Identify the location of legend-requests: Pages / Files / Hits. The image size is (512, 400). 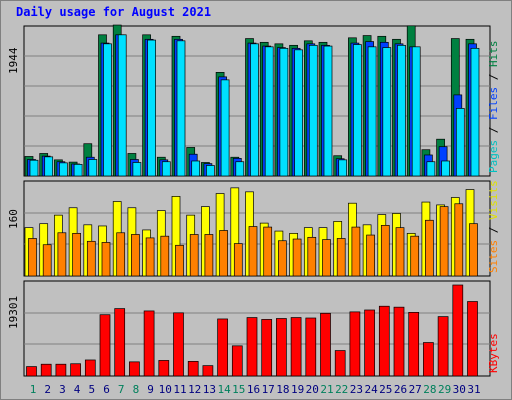
(493, 107).